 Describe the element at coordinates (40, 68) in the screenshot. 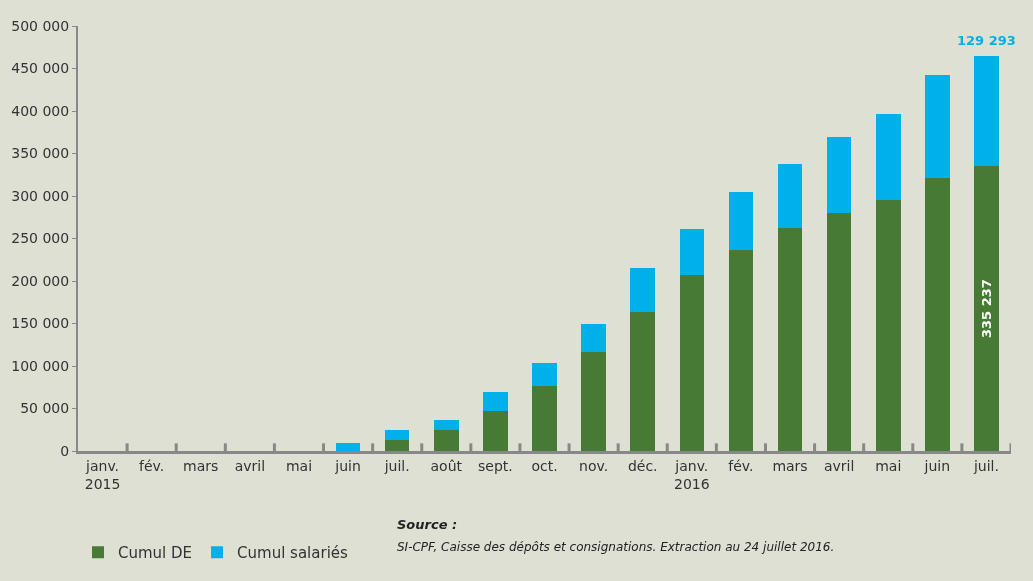

I see `y-tick-label: 450 000` at that location.